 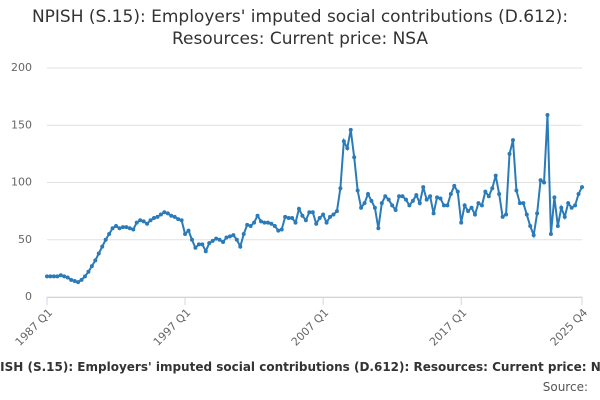 What do you see at coordinates (25, 239) in the screenshot?
I see `y-tick-label: 50` at bounding box center [25, 239].